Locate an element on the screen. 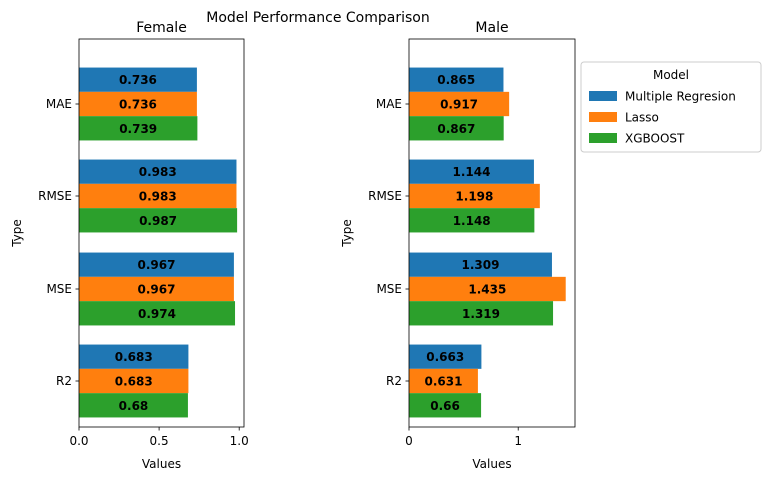 Image resolution: width=769 pixels, height=480 pixels. figure-title: Model Performance Comparison is located at coordinates (317, 18).